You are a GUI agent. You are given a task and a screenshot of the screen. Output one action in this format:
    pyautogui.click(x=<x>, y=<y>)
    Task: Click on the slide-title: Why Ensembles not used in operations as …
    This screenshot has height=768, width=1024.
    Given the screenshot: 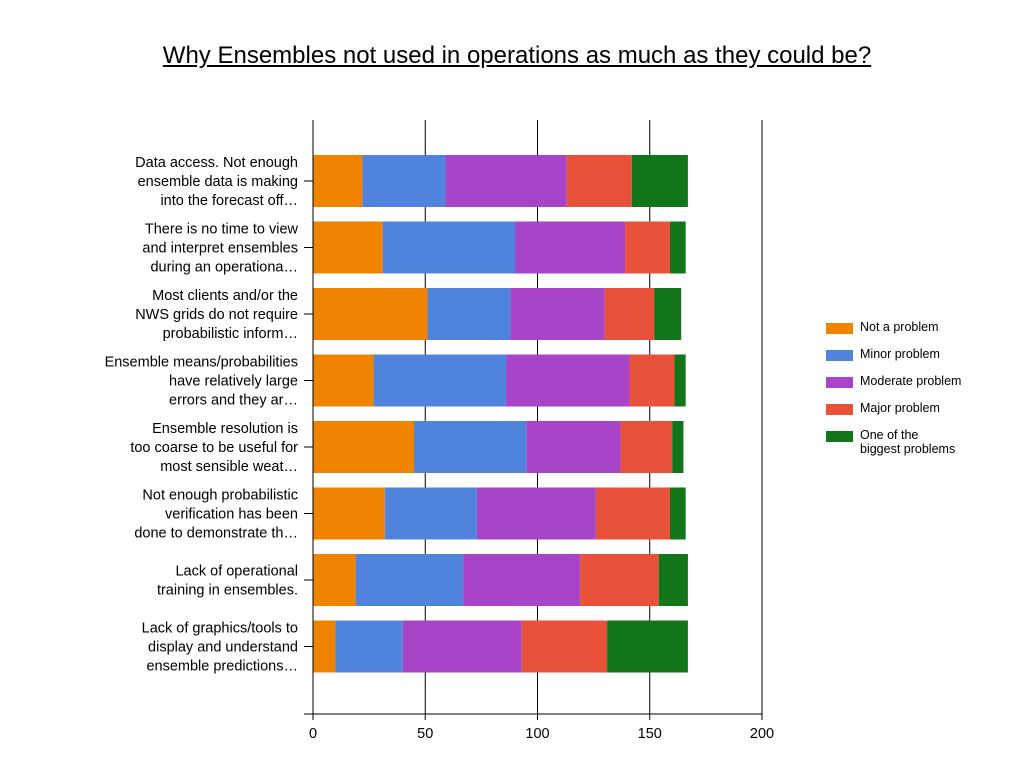 What is the action you would take?
    pyautogui.click(x=517, y=55)
    